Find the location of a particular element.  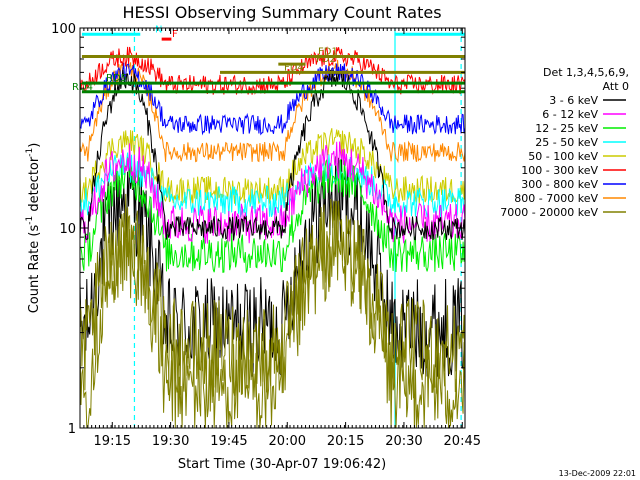

y-tick-label-2: 100 is located at coordinates (63, 29).